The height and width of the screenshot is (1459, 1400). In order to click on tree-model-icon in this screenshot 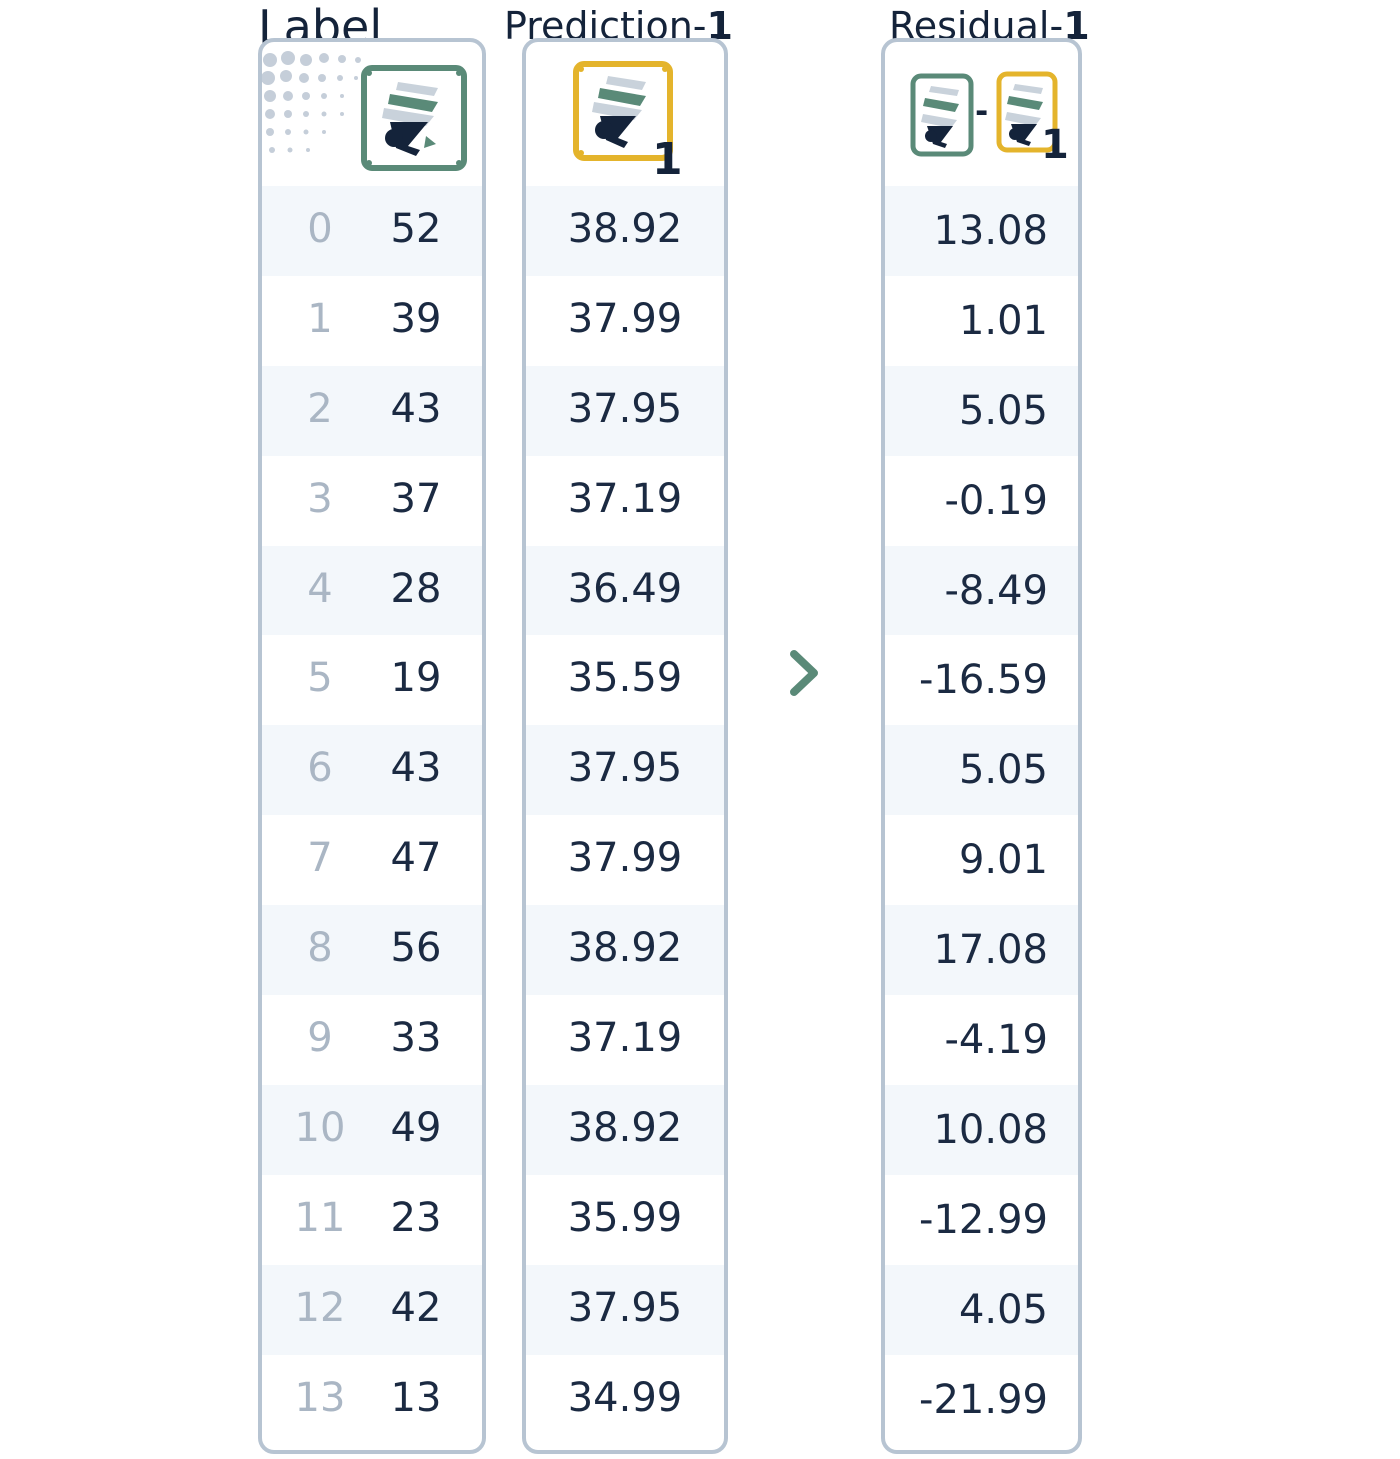, I will do `click(414, 118)`.